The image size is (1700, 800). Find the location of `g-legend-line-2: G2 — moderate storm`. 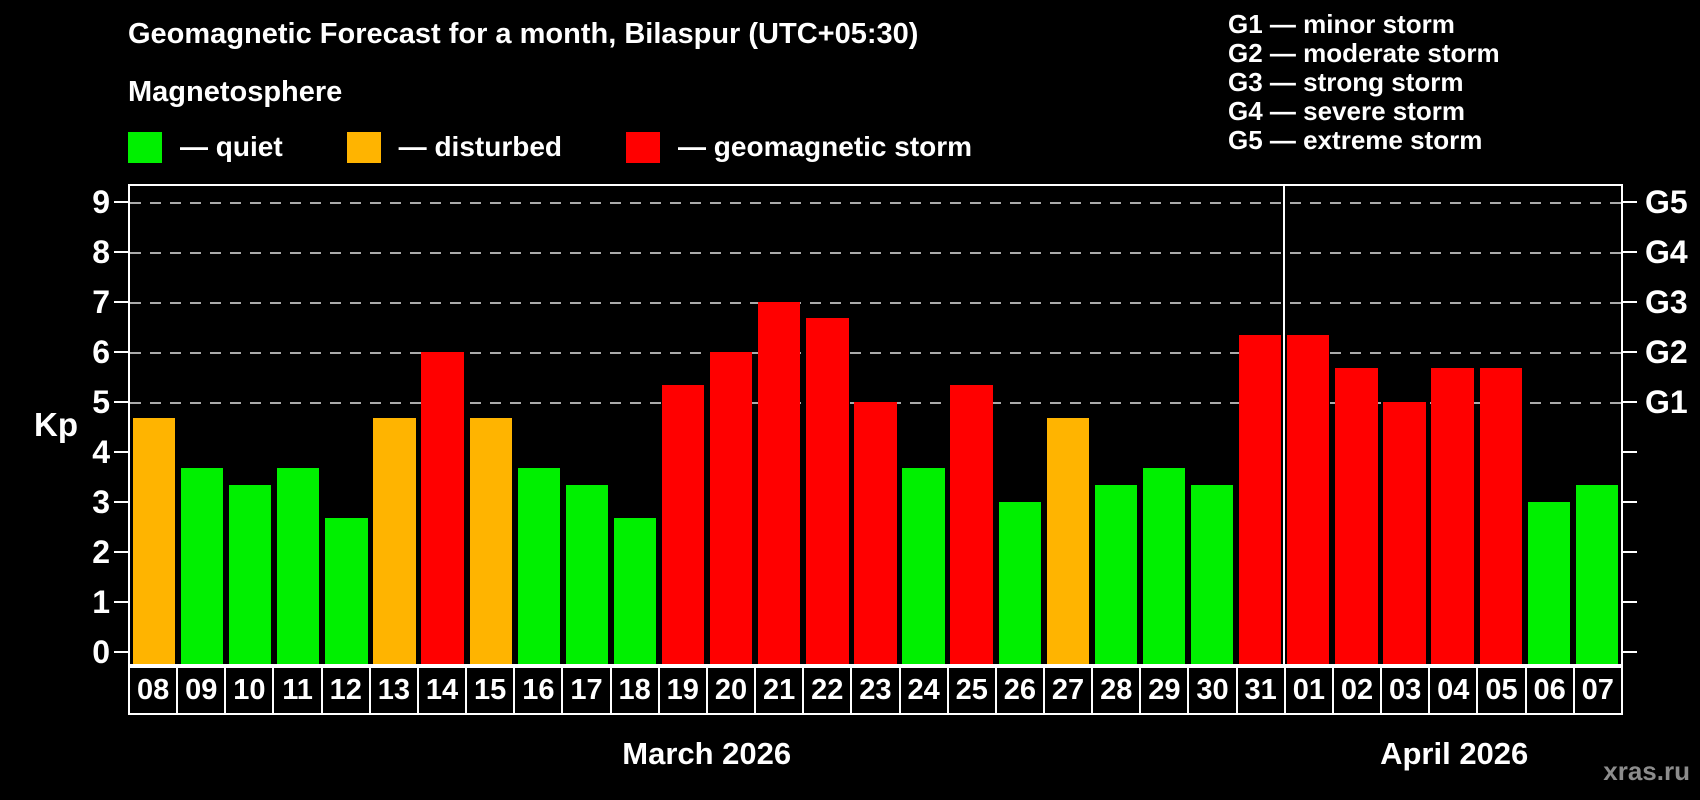

g-legend-line-2: G2 — moderate storm is located at coordinates (1364, 53).